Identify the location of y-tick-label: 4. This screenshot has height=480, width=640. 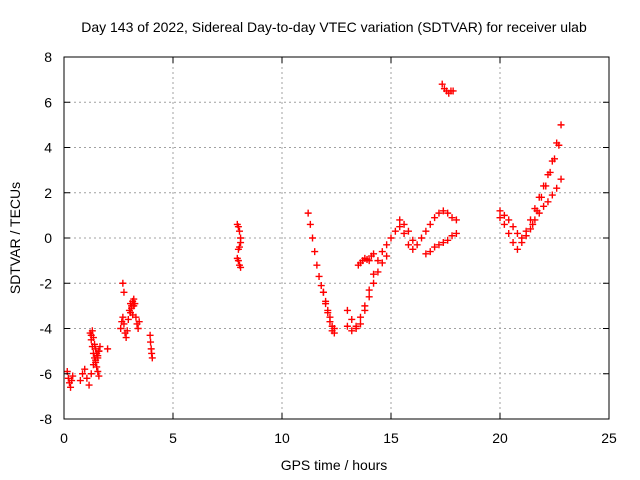
(48, 148).